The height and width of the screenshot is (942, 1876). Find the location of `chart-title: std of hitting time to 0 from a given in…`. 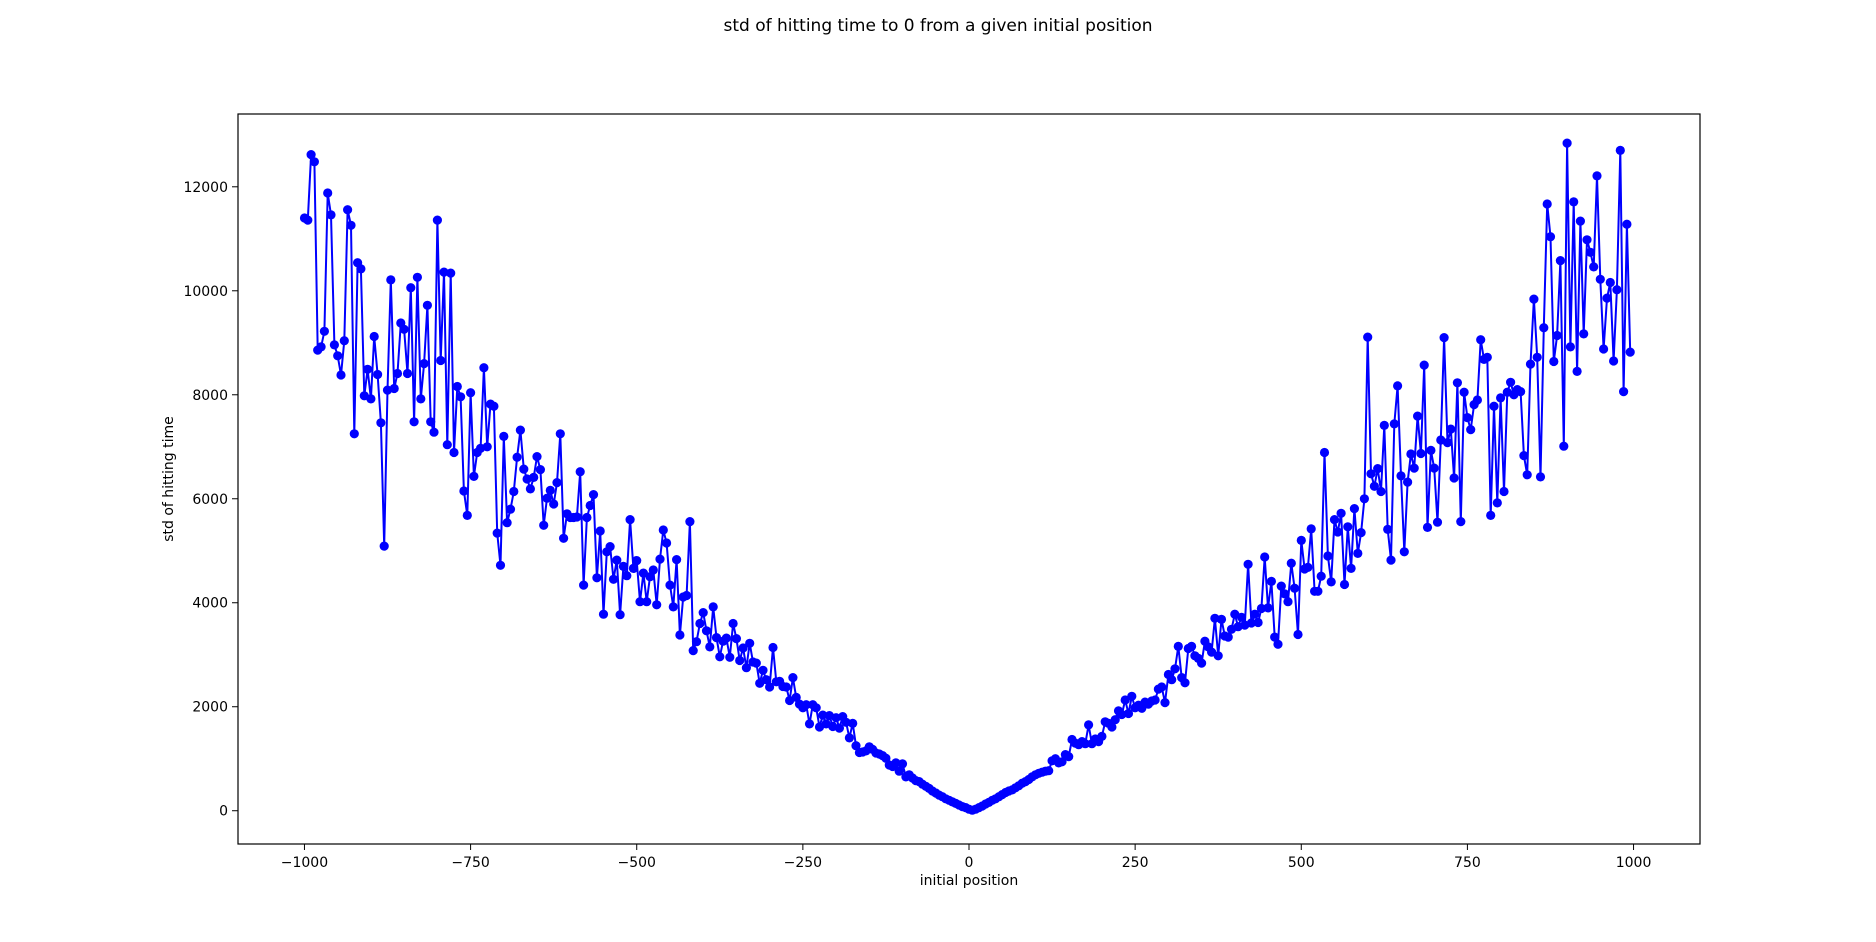

chart-title: std of hitting time to 0 from a given in… is located at coordinates (937, 26).